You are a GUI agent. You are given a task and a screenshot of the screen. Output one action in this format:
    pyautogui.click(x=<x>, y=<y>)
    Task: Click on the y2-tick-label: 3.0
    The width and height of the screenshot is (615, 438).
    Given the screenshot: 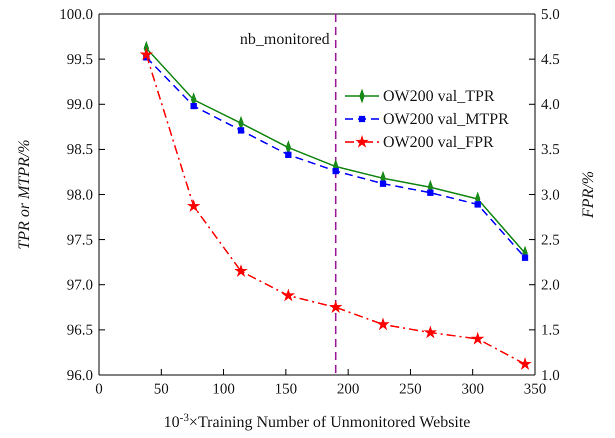 What is the action you would take?
    pyautogui.click(x=550, y=195)
    